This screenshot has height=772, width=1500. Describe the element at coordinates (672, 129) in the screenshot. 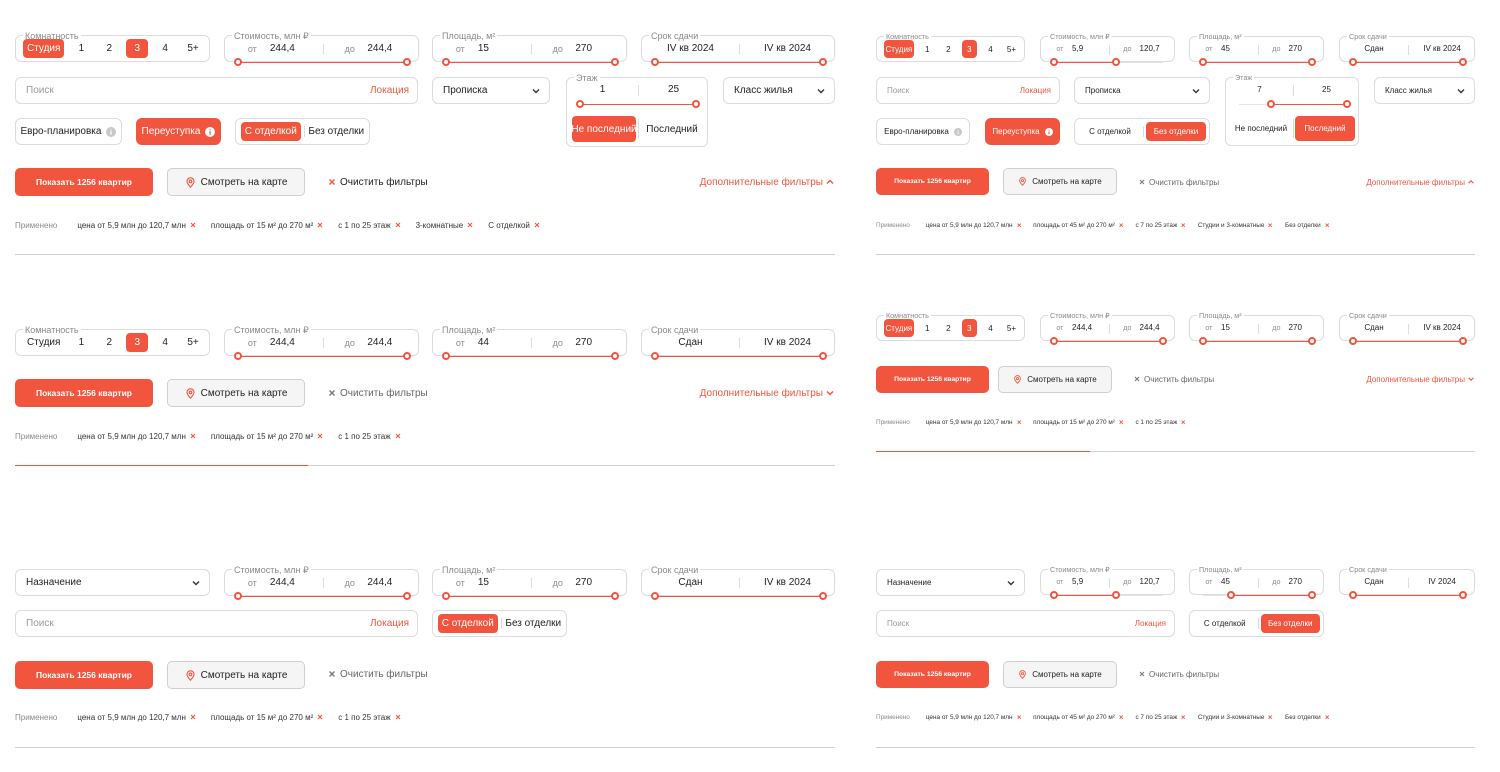

I see `option: Последний` at that location.